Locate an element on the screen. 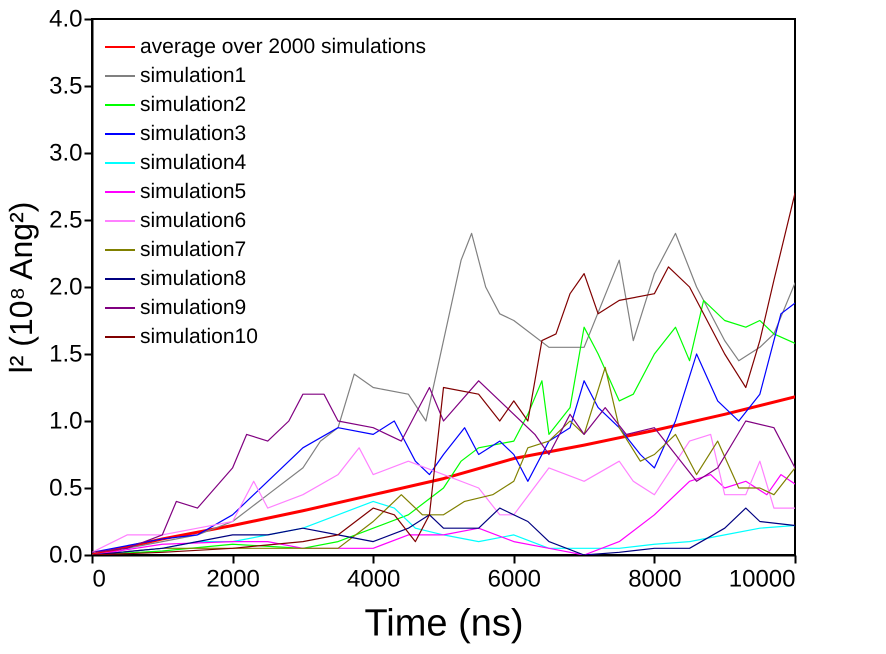  legend-label: simulation9 is located at coordinates (193, 307).